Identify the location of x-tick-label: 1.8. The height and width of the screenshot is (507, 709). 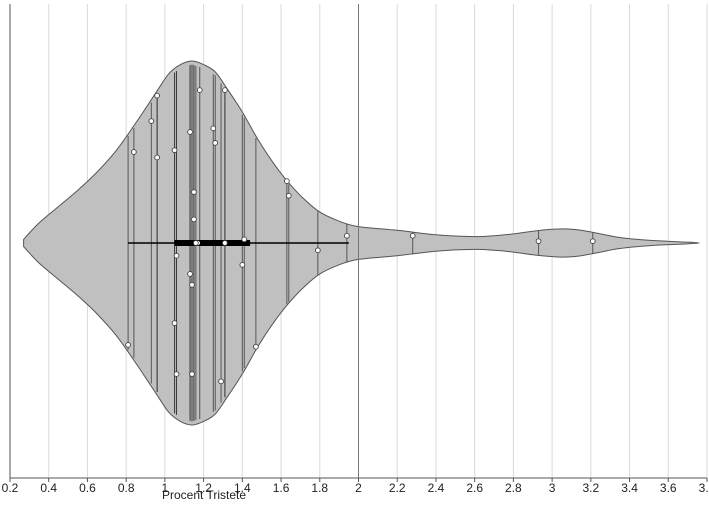
(319, 488).